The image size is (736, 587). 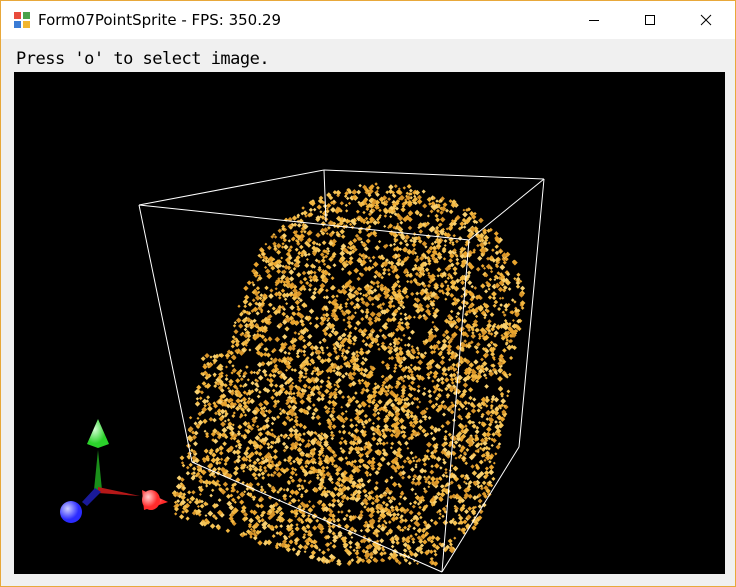 What do you see at coordinates (594, 20) in the screenshot?
I see `minimize-button` at bounding box center [594, 20].